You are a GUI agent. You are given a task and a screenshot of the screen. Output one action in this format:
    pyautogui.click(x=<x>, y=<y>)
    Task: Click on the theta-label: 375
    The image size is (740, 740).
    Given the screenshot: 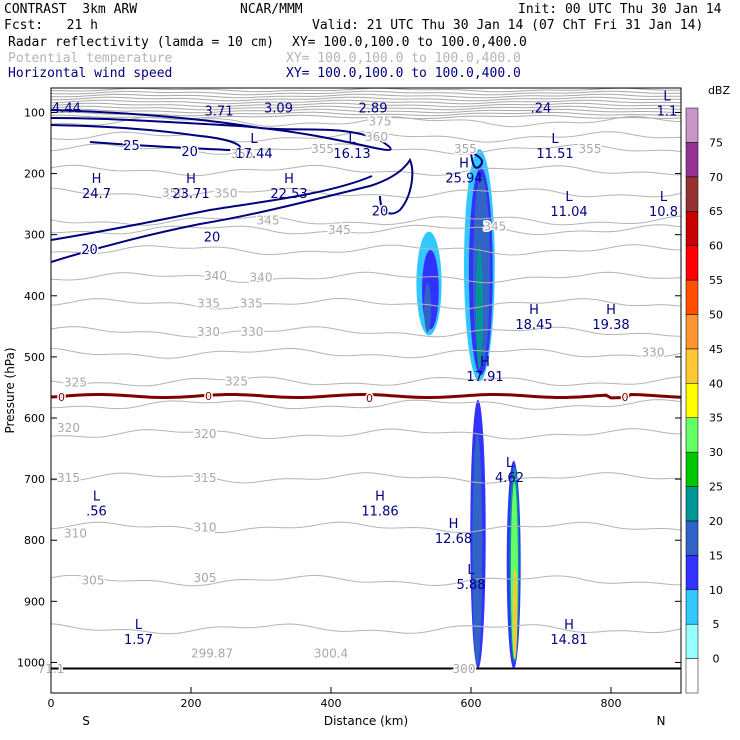 What is the action you would take?
    pyautogui.click(x=380, y=122)
    